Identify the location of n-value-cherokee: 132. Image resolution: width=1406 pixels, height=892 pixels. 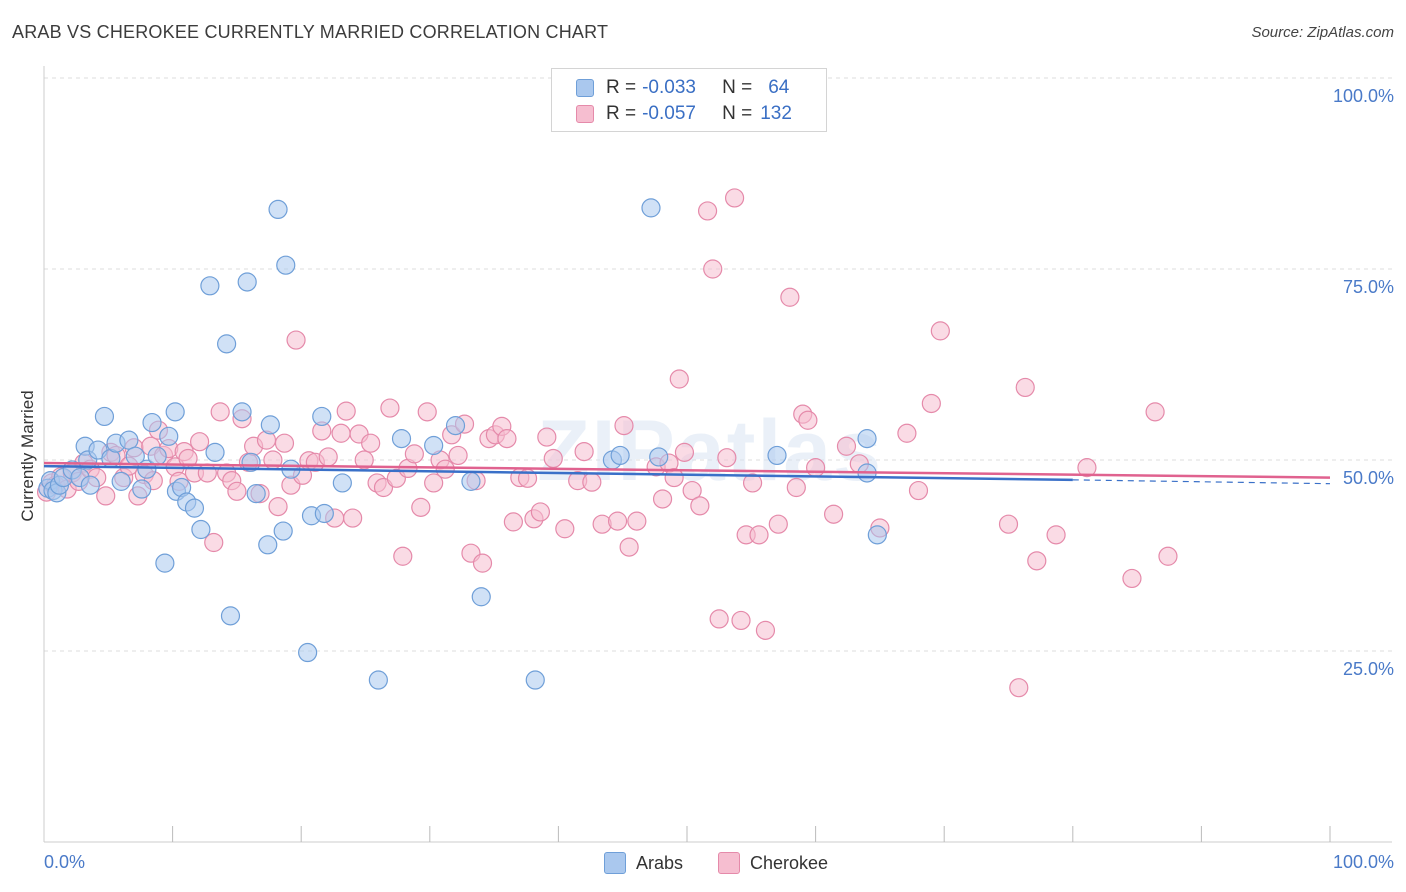
(776, 113).